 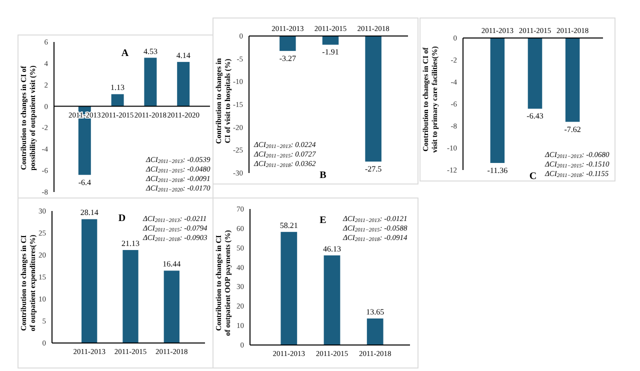 What do you see at coordinates (375, 311) in the screenshot?
I see `data-label: 13.65` at bounding box center [375, 311].